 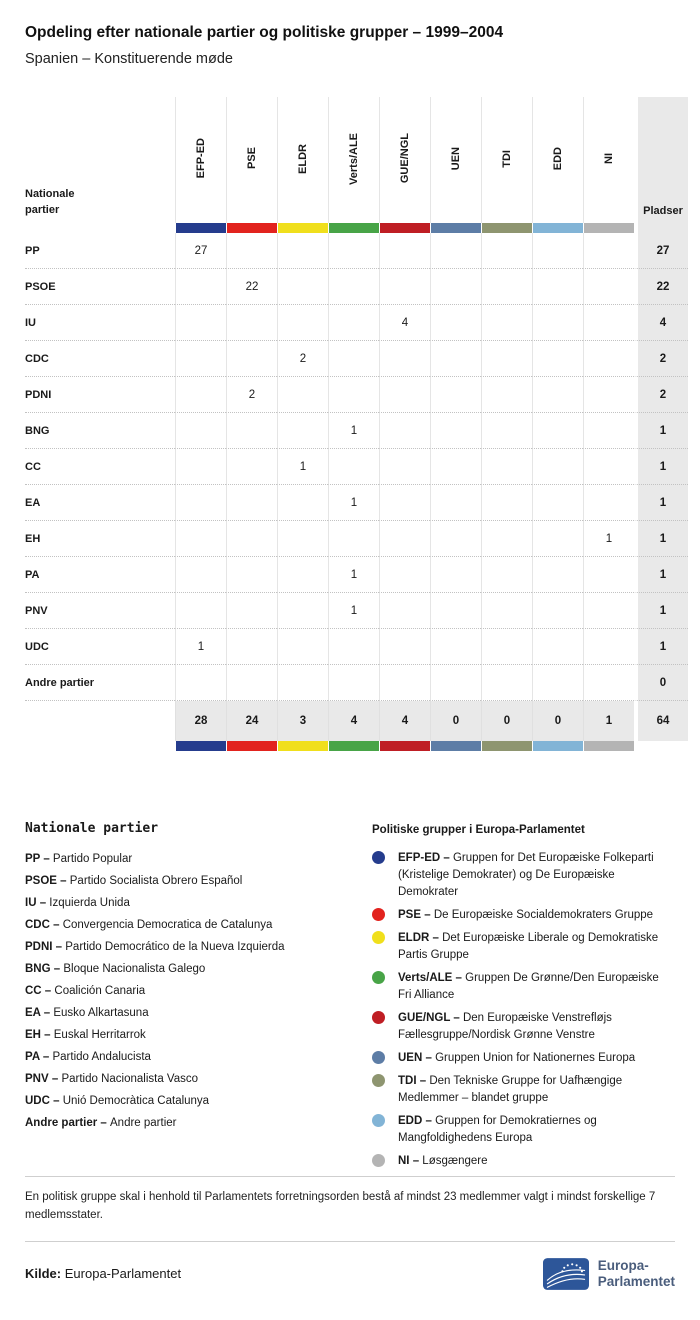 What do you see at coordinates (39, 1057) in the screenshot?
I see `legend-party-abbr: PA –` at bounding box center [39, 1057].